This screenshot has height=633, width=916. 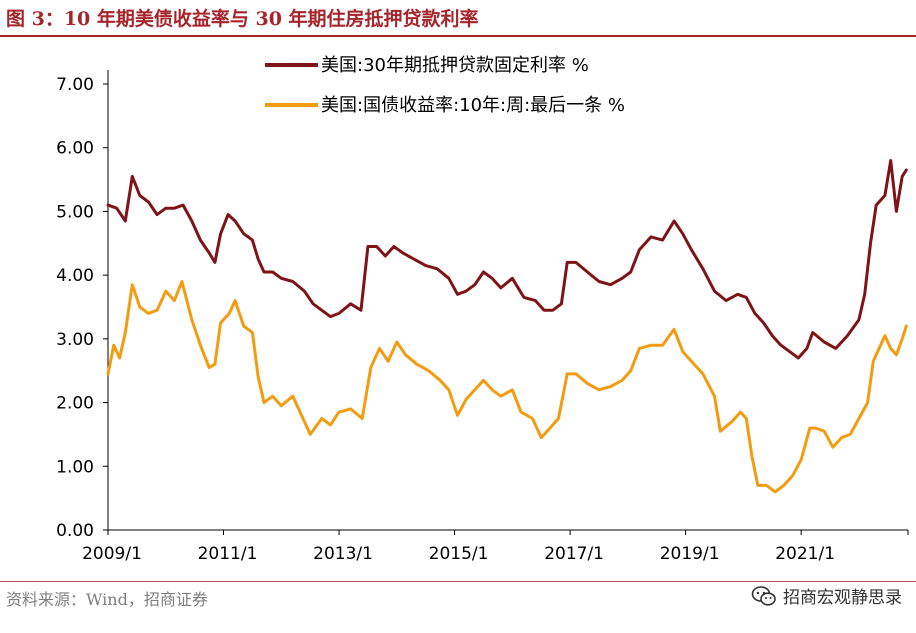 What do you see at coordinates (459, 554) in the screenshot?
I see `x-tick-label: 2015/1` at bounding box center [459, 554].